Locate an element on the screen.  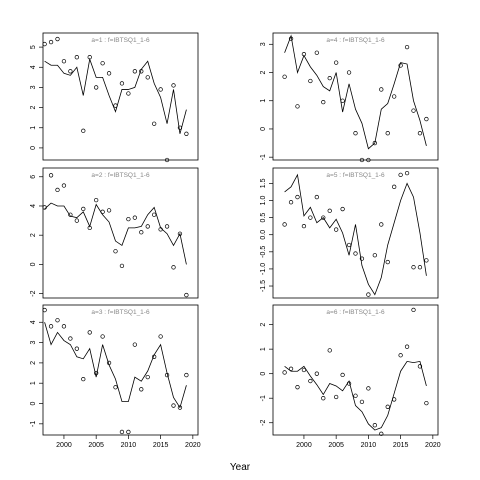
panel-strip: a=2 : f=IBTSQ1_1-6 is located at coordinates (120, 175).